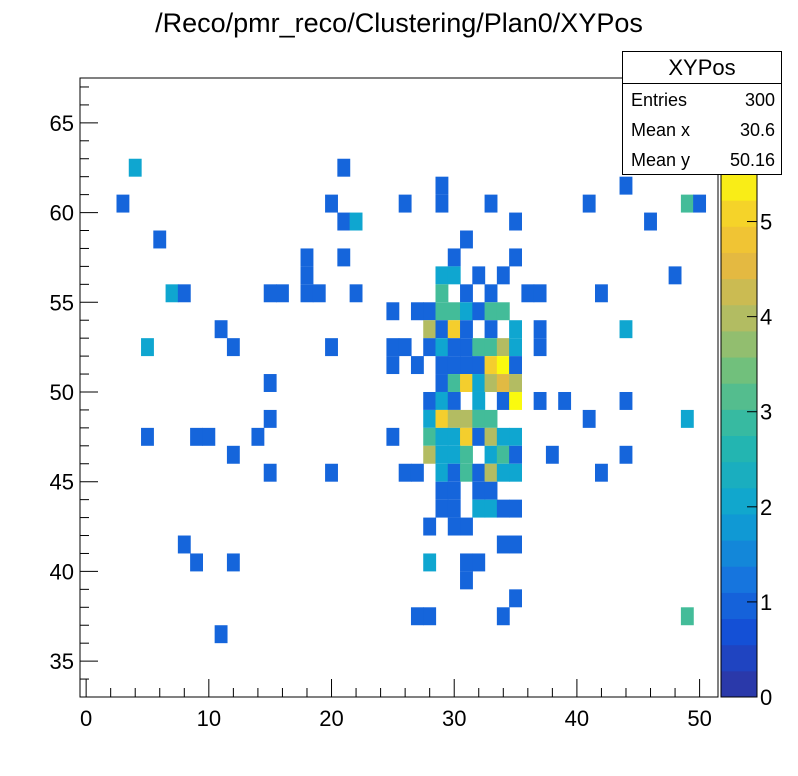 This screenshot has height=776, width=798. What do you see at coordinates (209, 718) in the screenshot?
I see `x-tick-label: 10` at bounding box center [209, 718].